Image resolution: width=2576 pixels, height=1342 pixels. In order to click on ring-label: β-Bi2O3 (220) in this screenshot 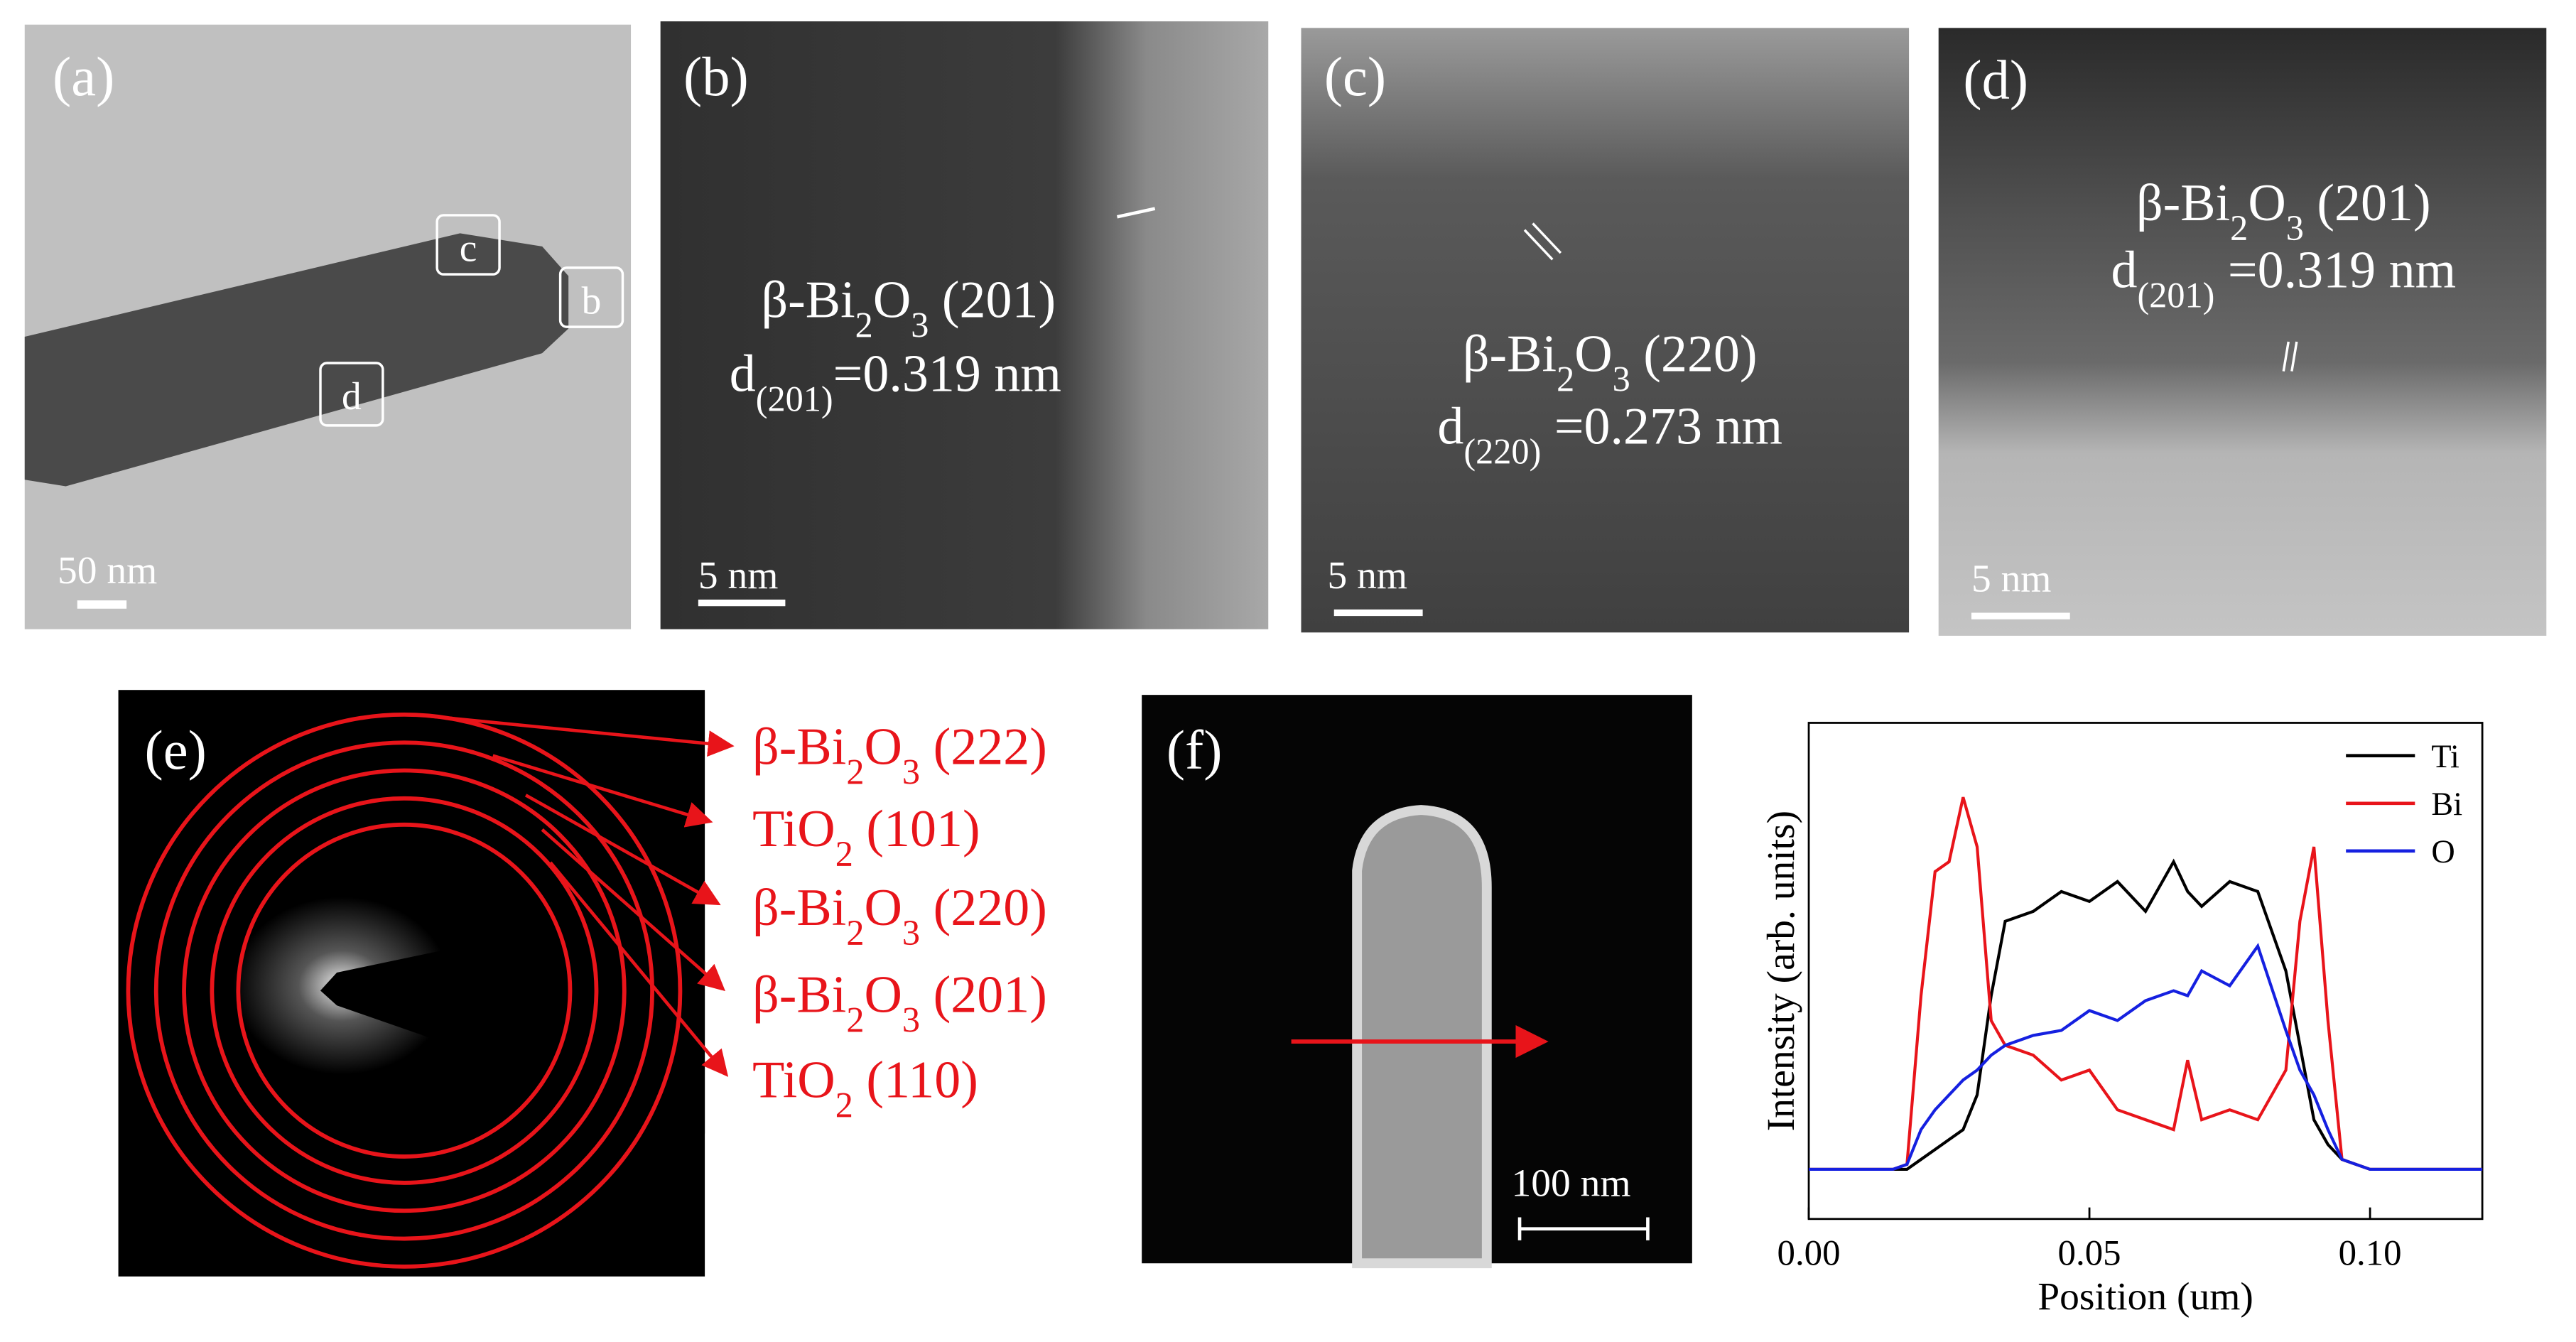, I will do `click(899, 916)`.